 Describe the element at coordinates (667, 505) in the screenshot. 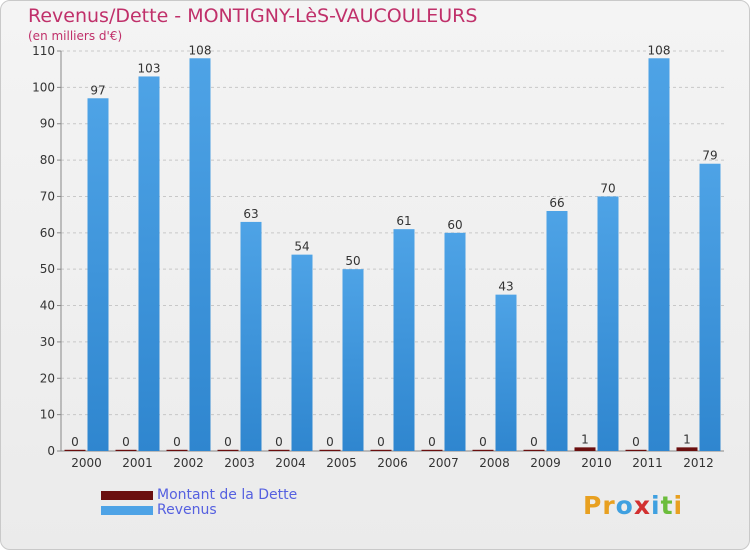

I see `logo-letter: t` at that location.